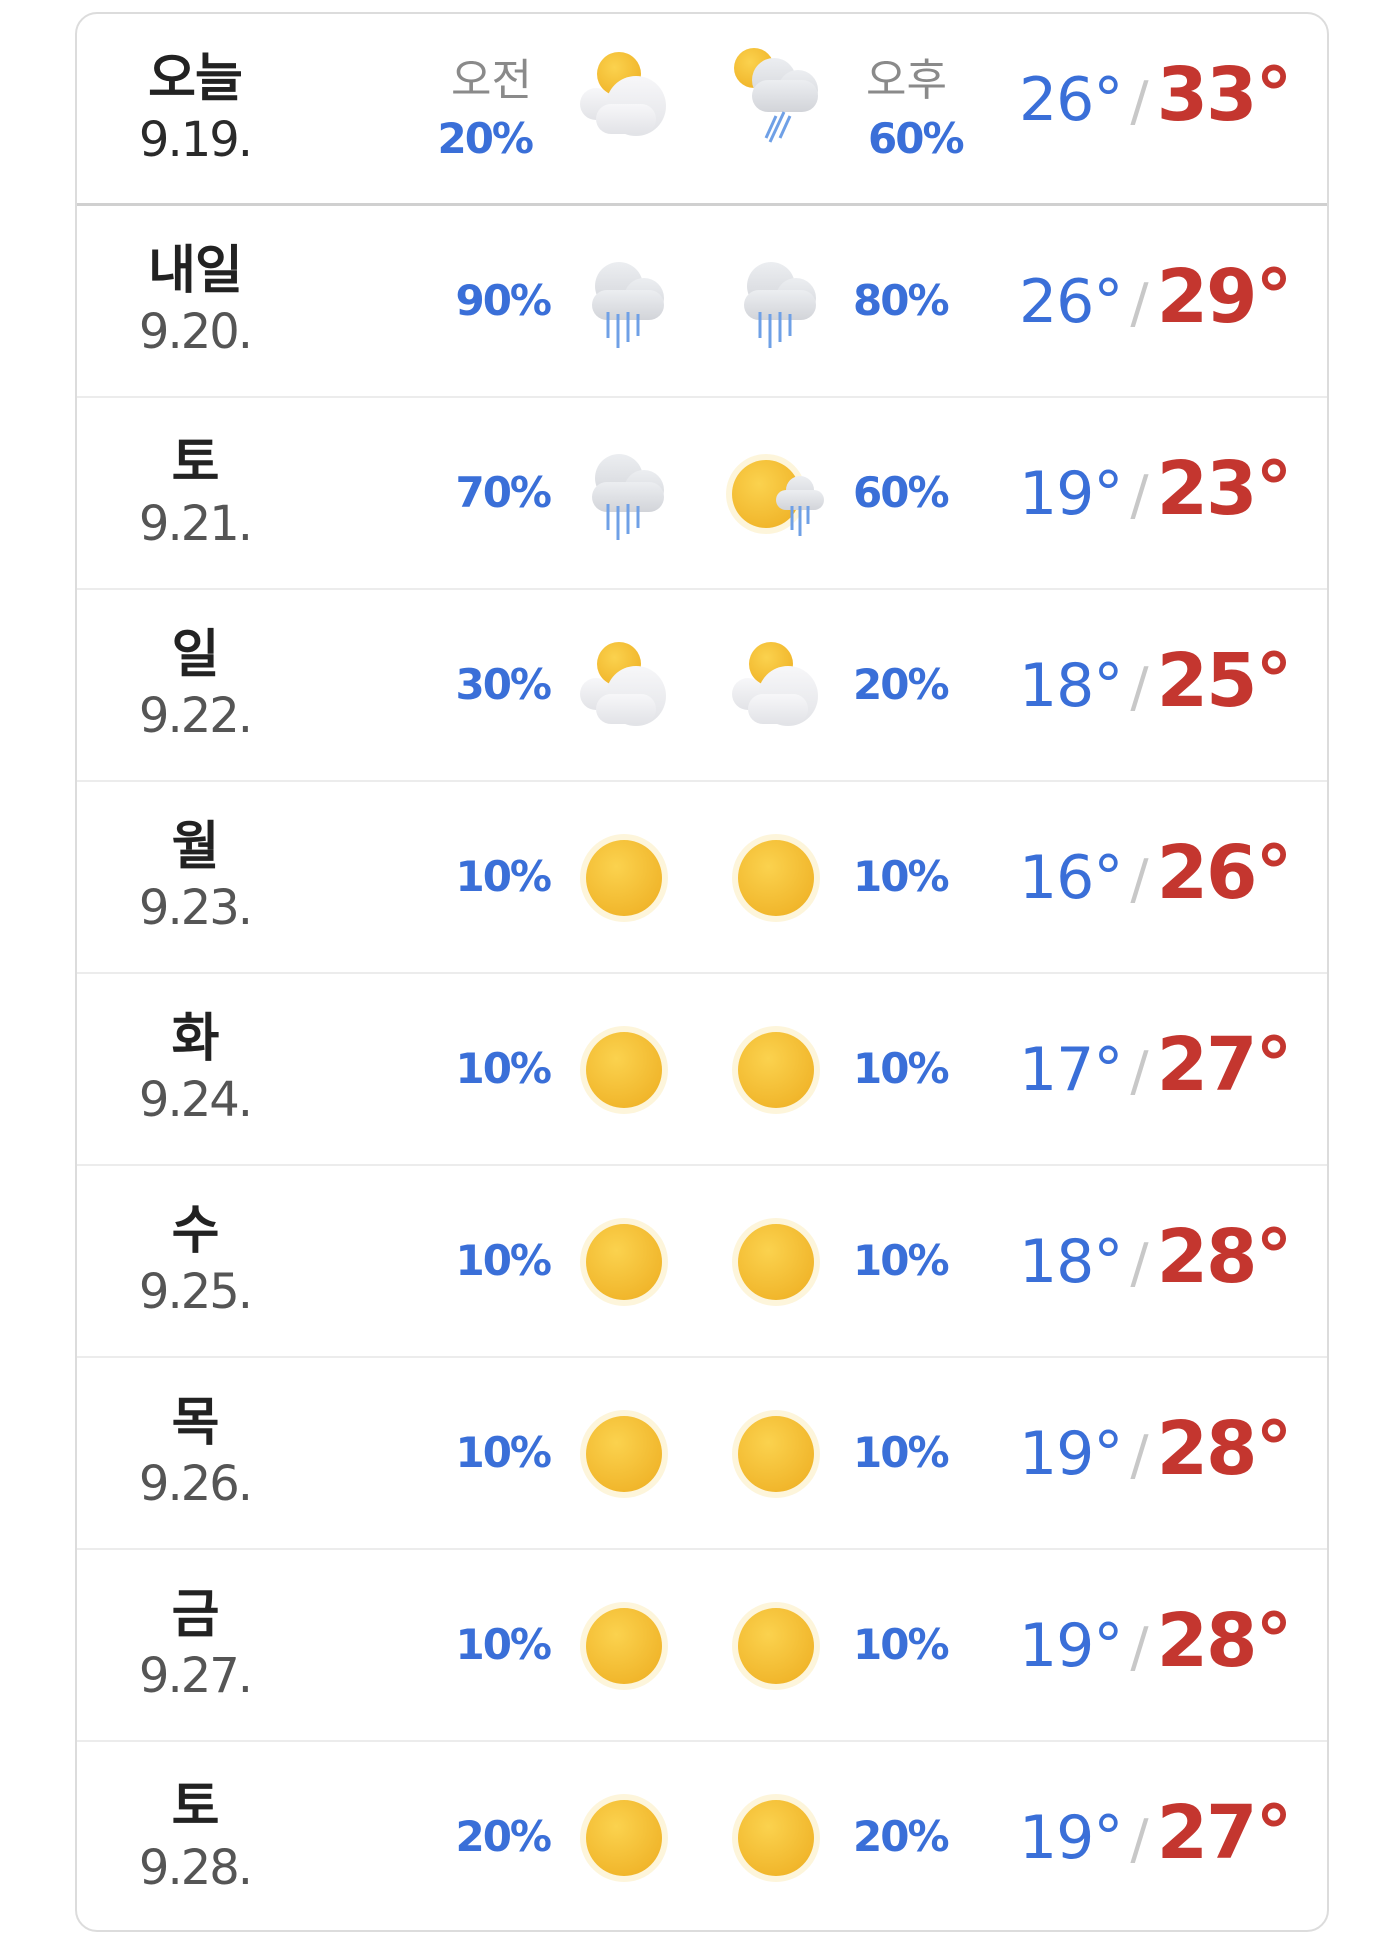 The width and height of the screenshot is (1400, 1938). I want to click on forecast-row: 토 9.21. 70% 60% 19°/23°, so click(702, 494).